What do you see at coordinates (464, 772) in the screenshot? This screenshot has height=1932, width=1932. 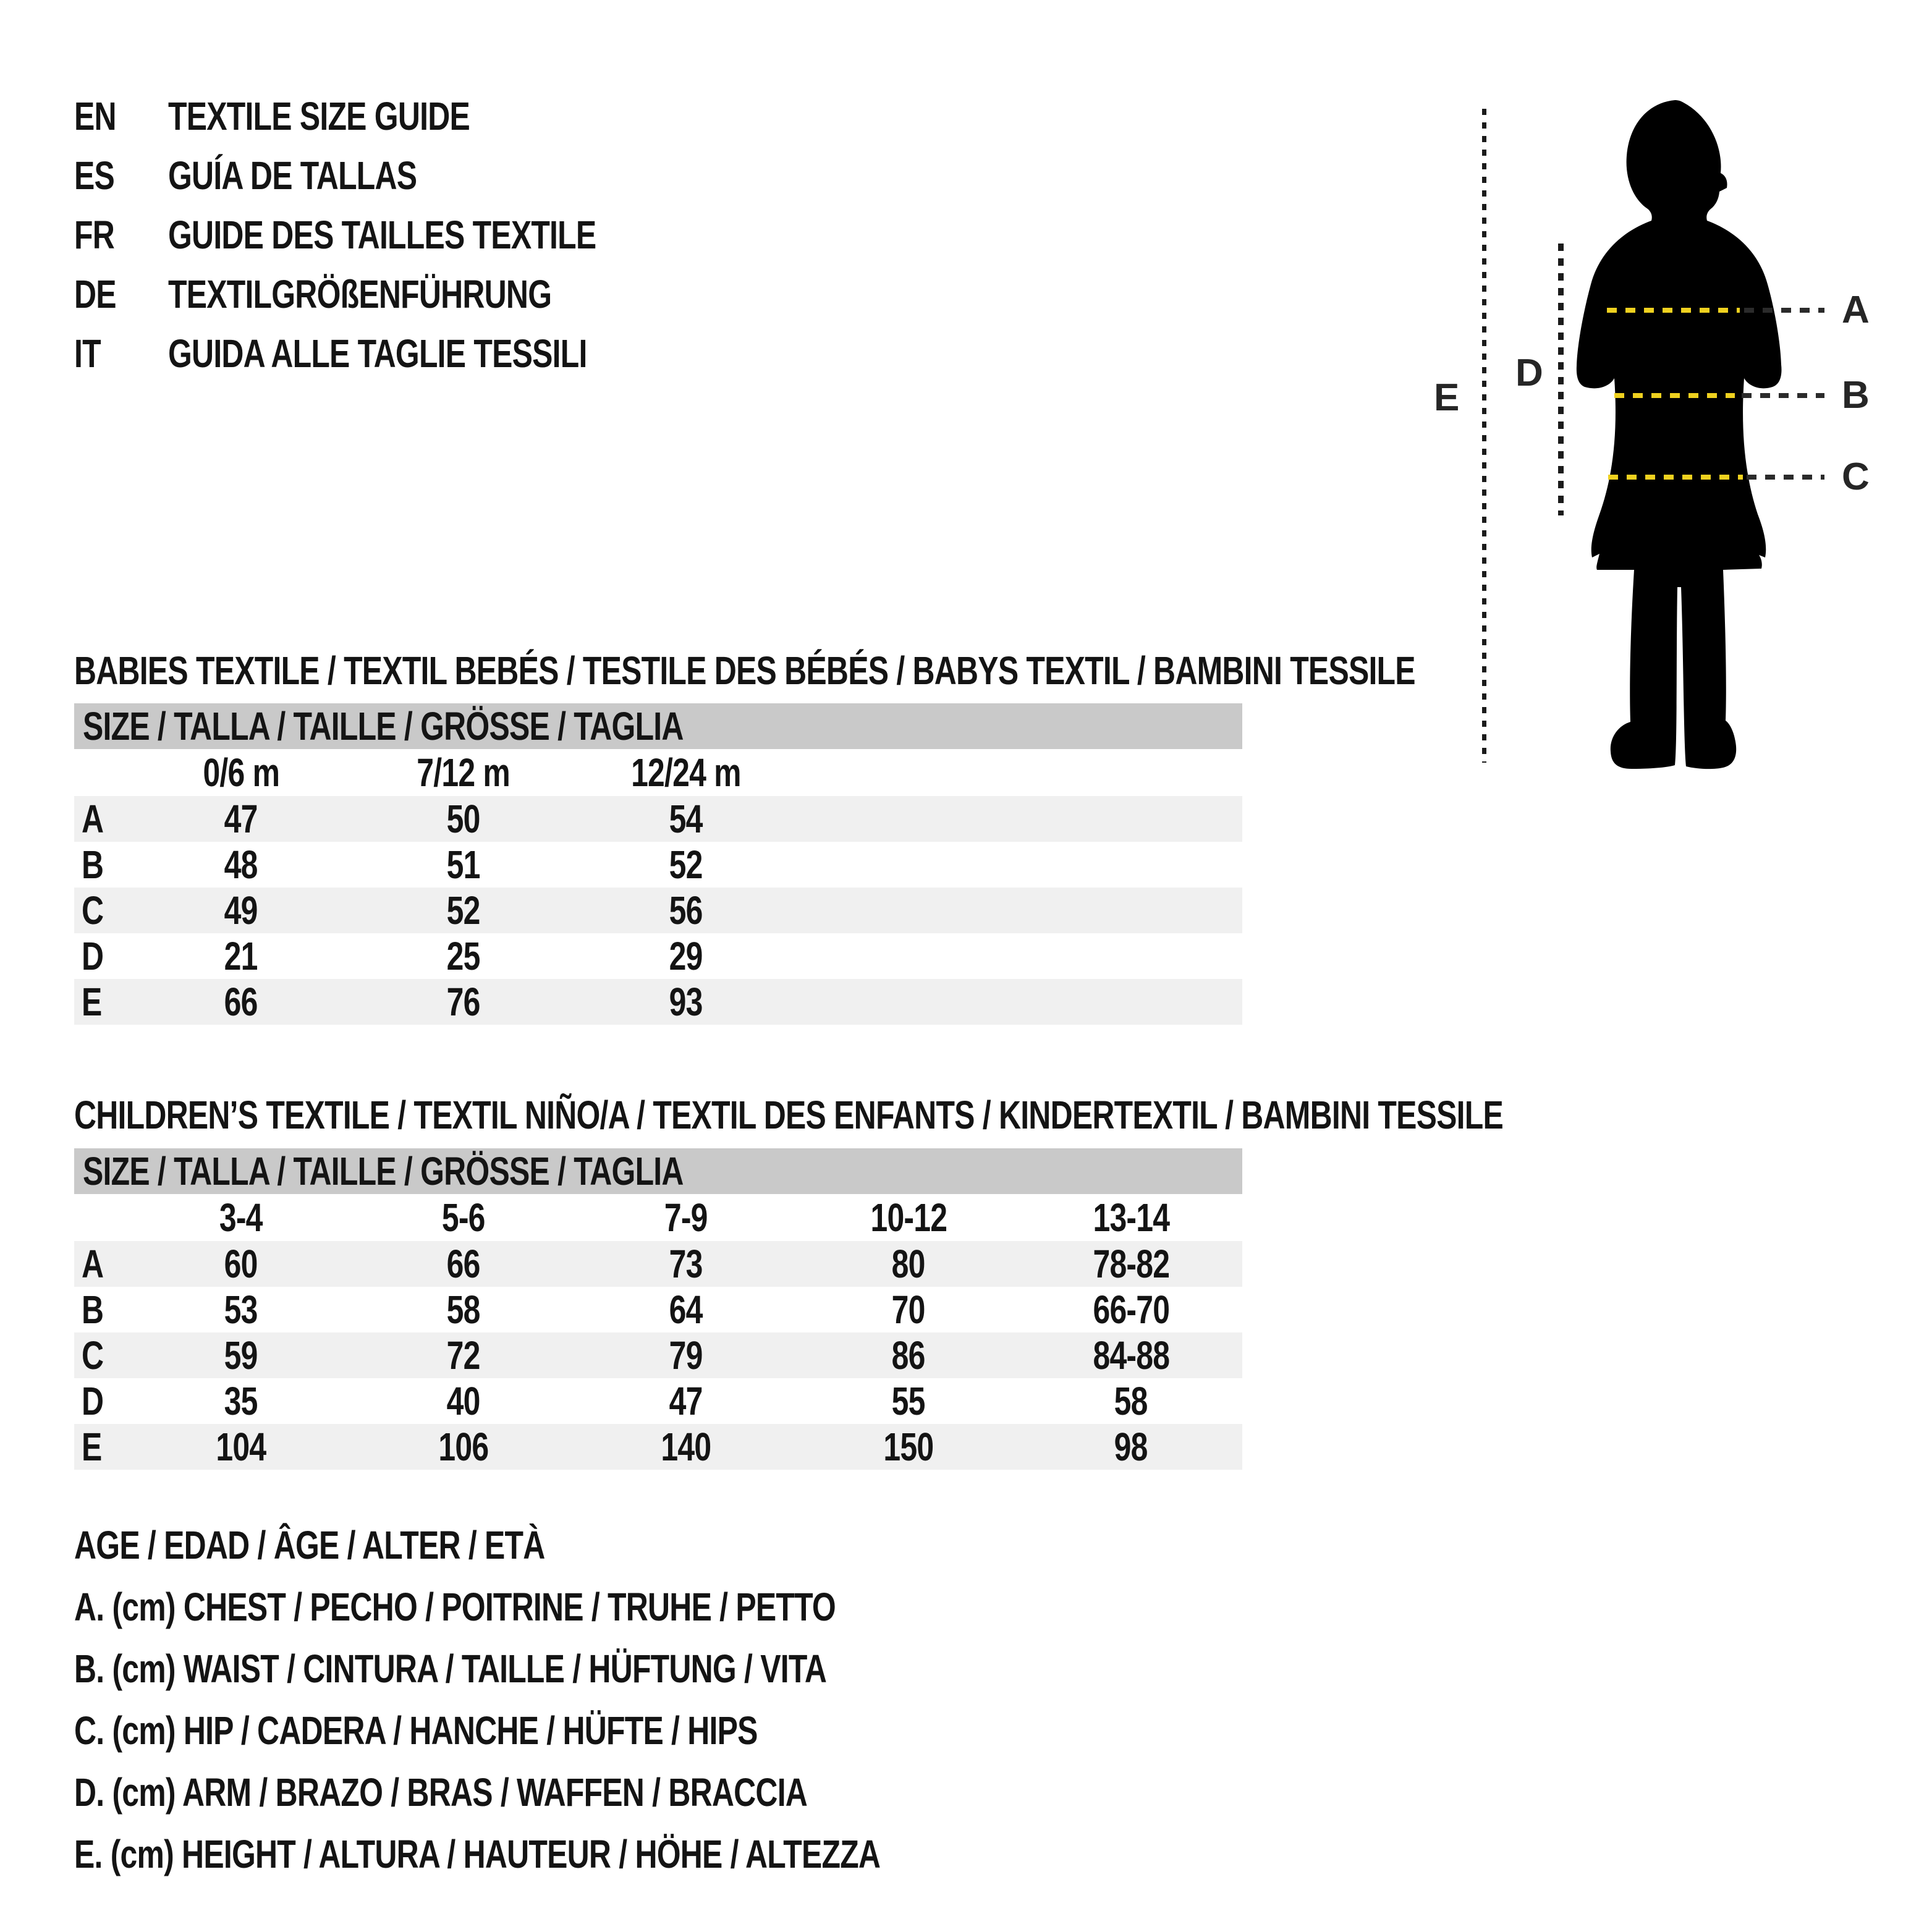 I see `column-header: 7/12 m` at bounding box center [464, 772].